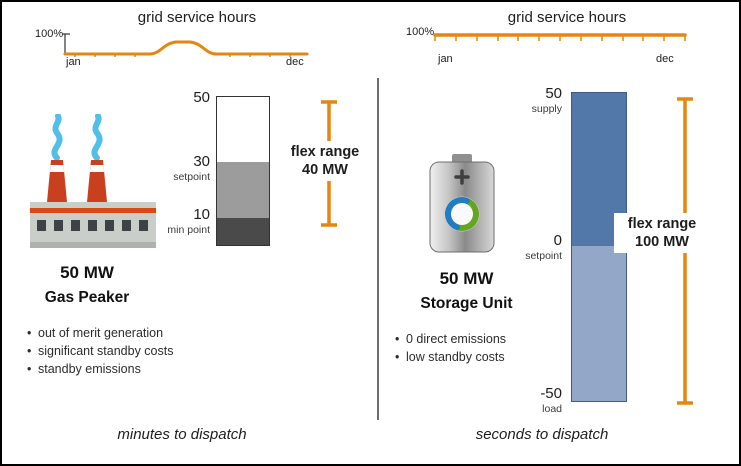  What do you see at coordinates (542, 434) in the screenshot?
I see `right-dispatch-time: seconds to dispatch` at bounding box center [542, 434].